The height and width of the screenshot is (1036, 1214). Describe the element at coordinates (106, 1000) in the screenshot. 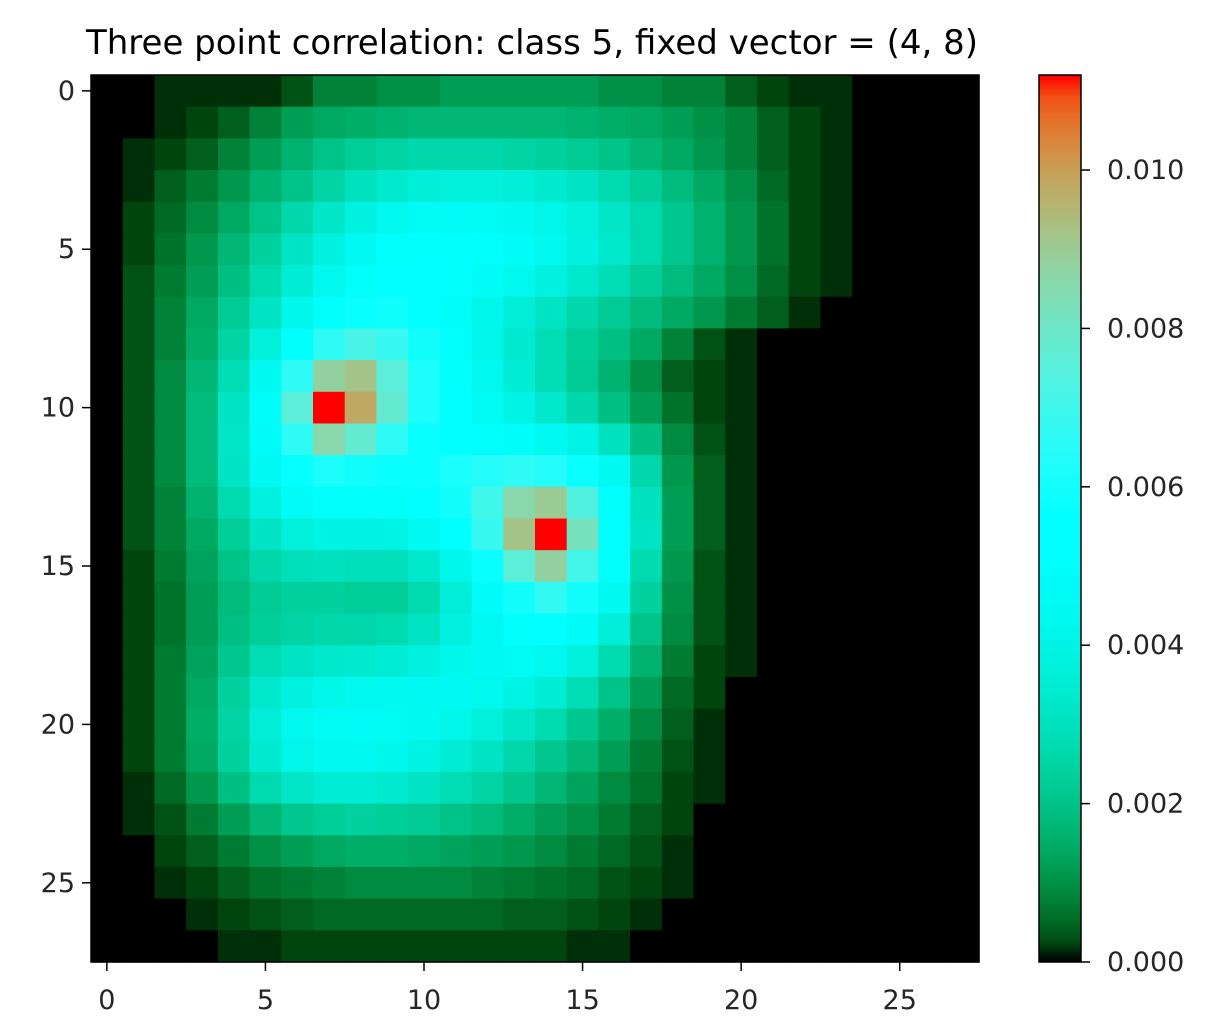

I see `x-tick-label: 0` at that location.